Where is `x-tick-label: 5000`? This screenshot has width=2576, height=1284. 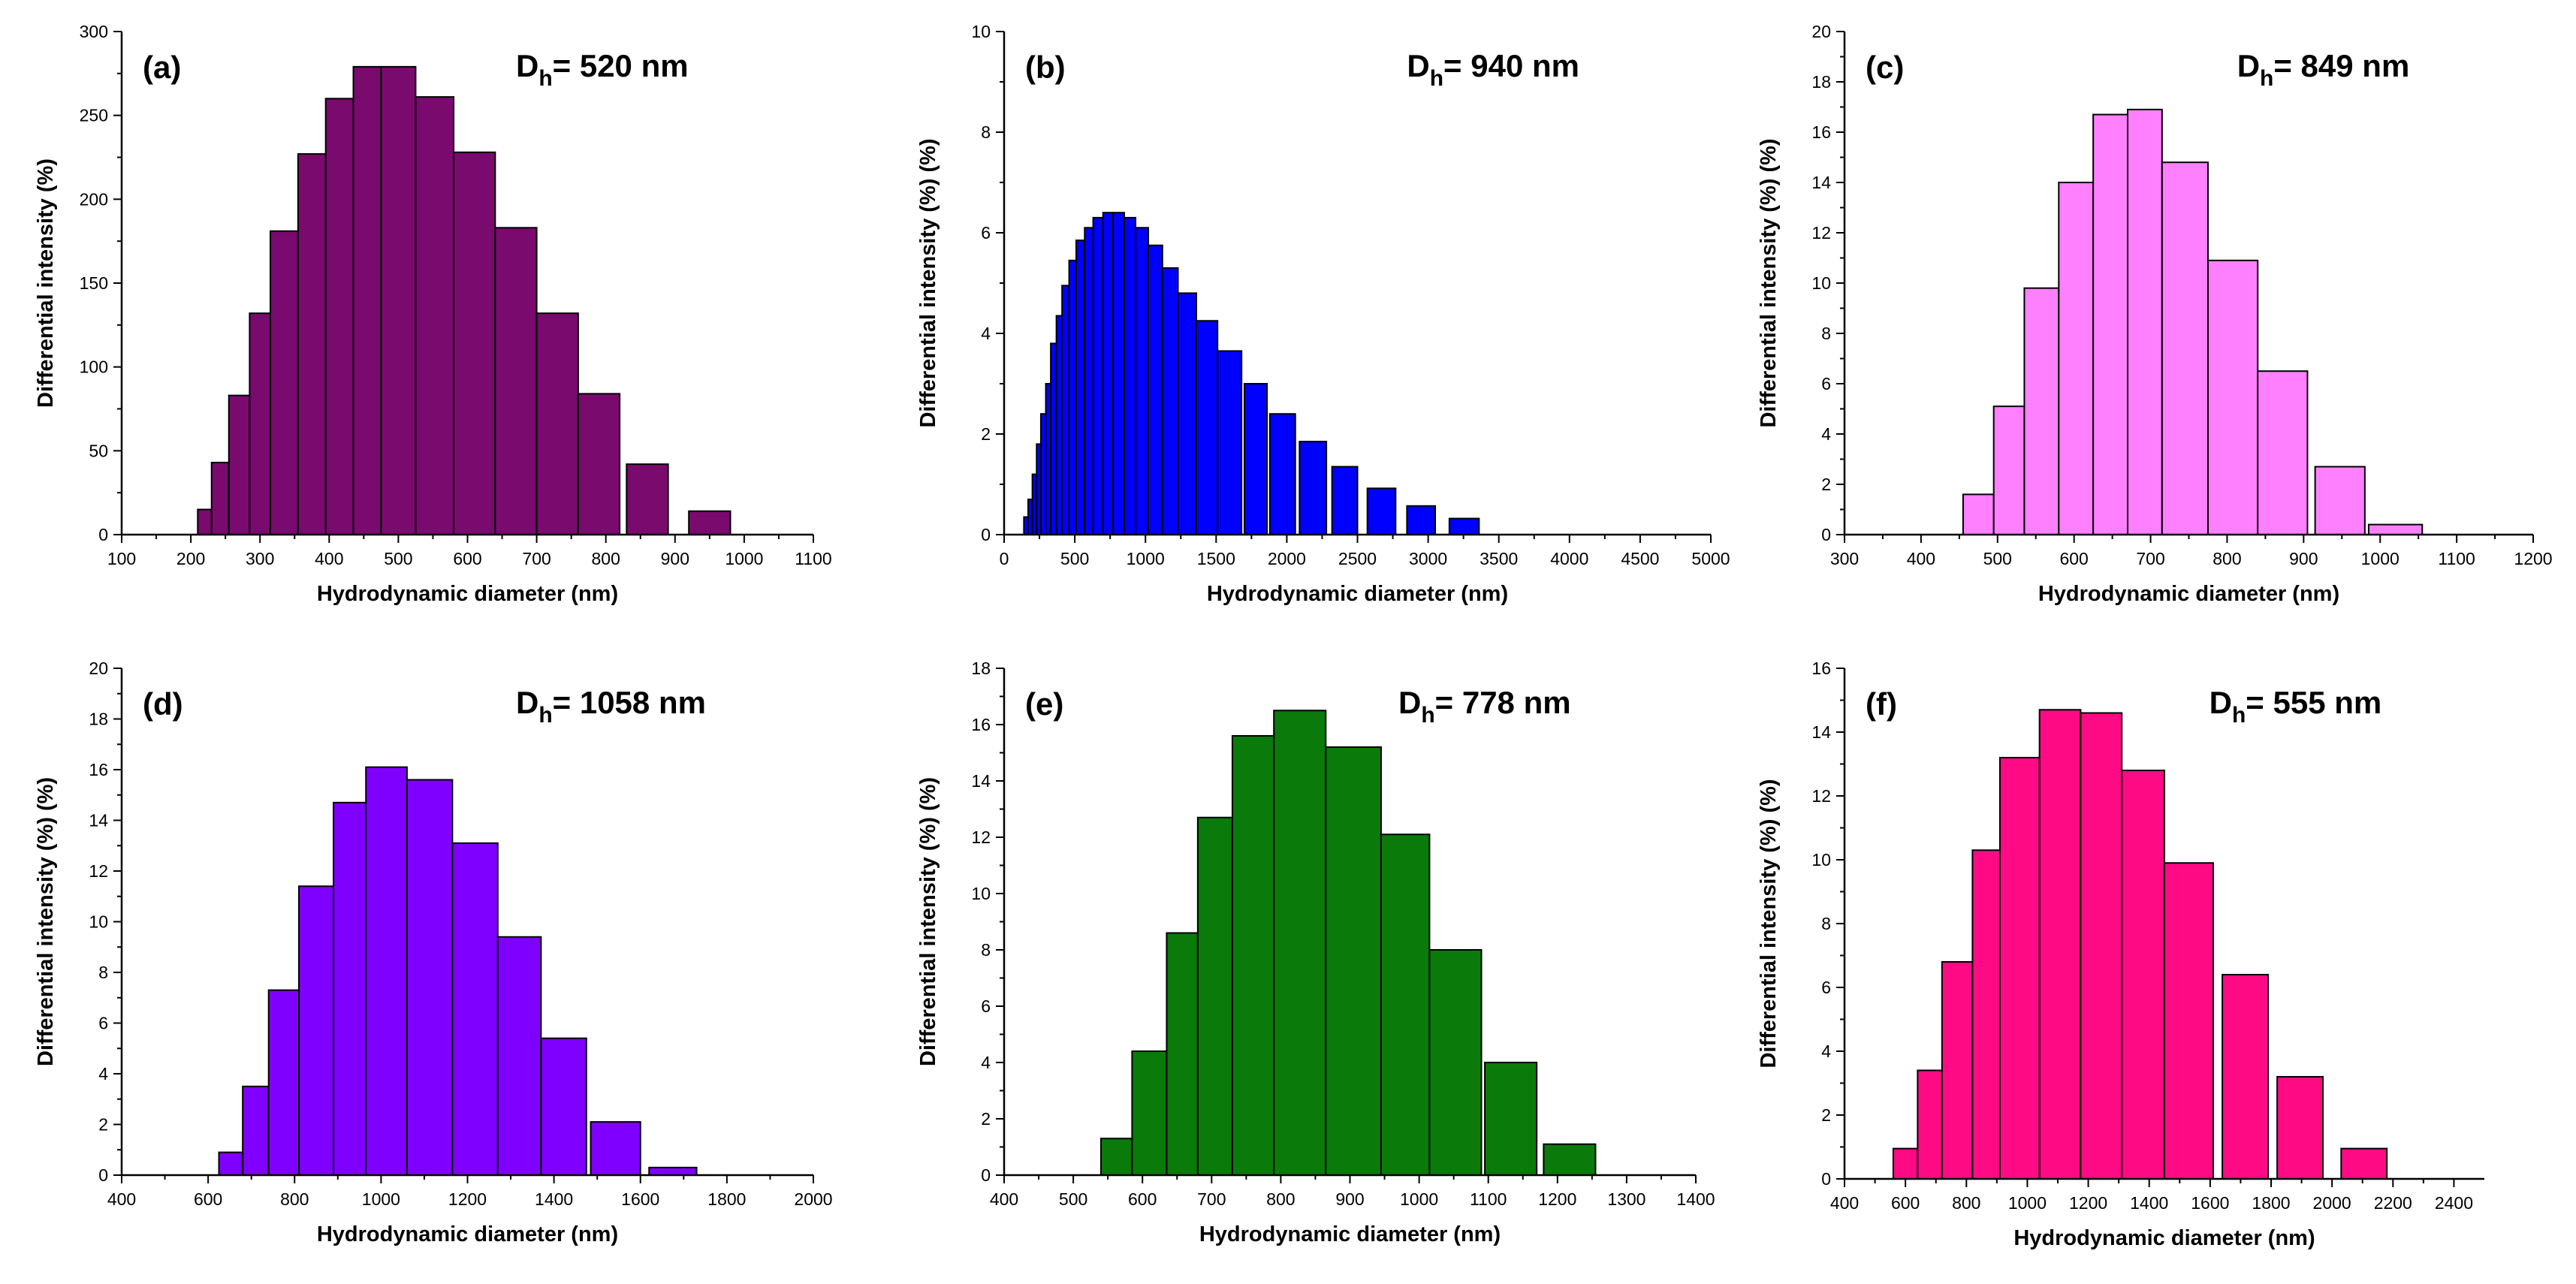
x-tick-label: 5000 is located at coordinates (1711, 558).